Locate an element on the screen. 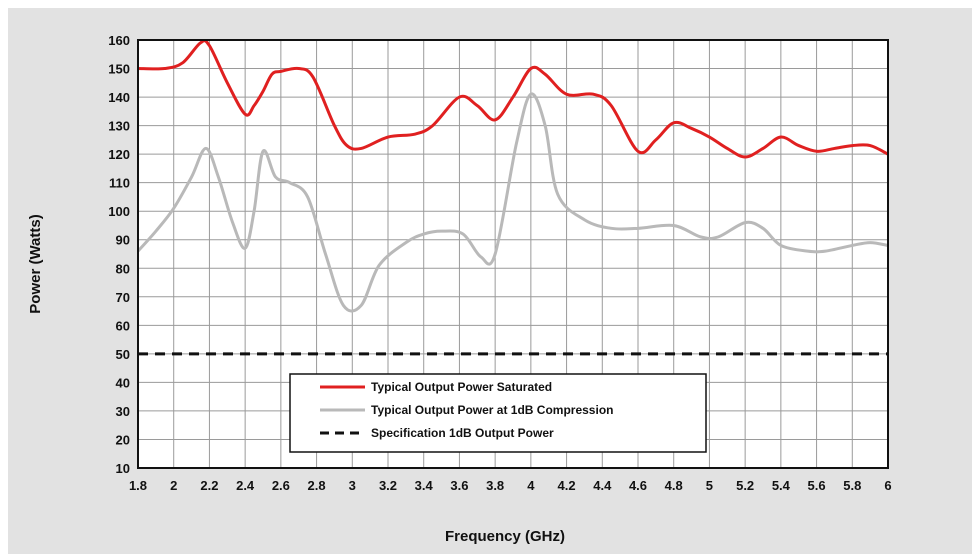 Image resolution: width=980 pixels, height=554 pixels. y-tick-label: 80 is located at coordinates (123, 268).